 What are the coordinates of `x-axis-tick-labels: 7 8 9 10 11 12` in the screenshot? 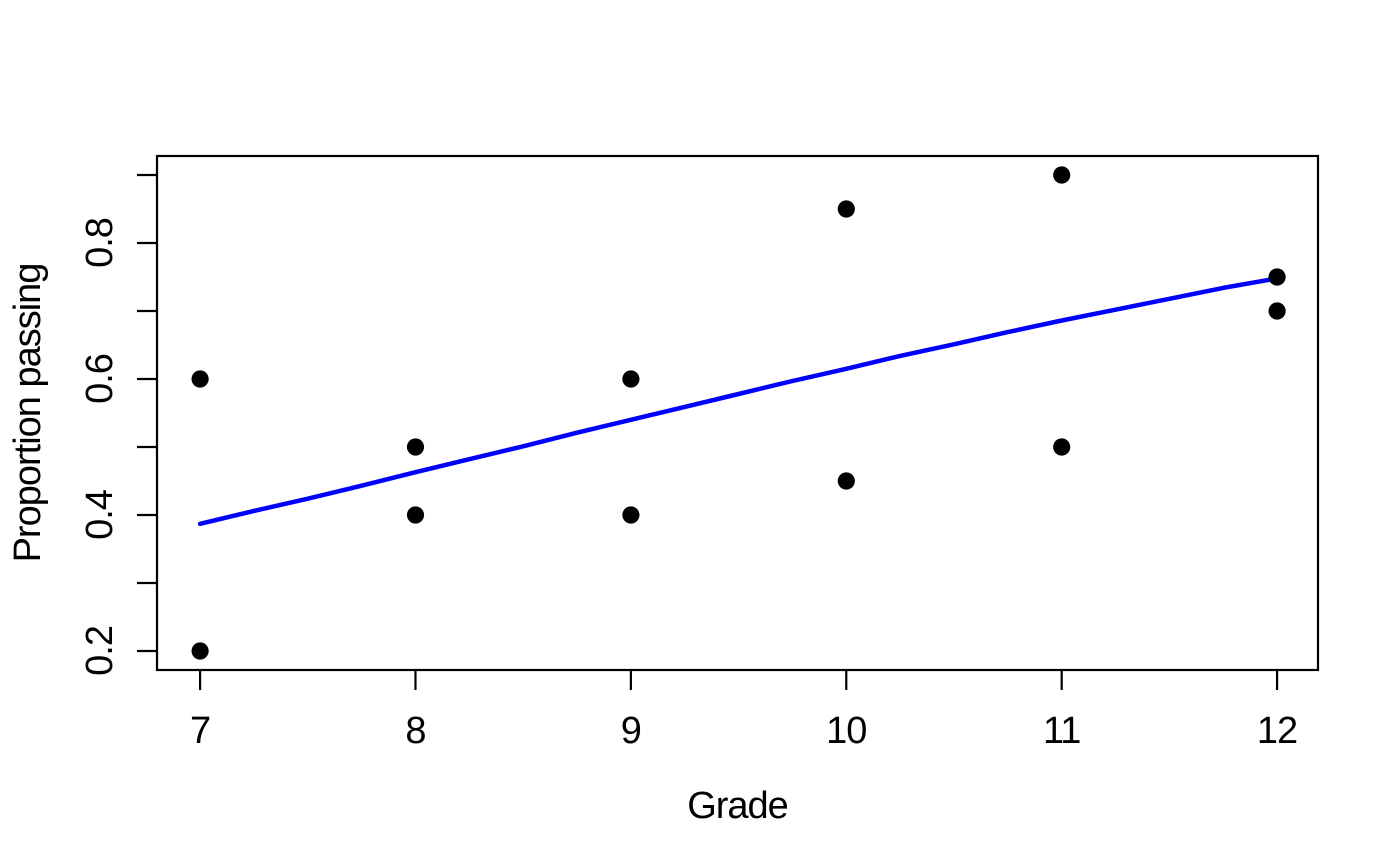 It's located at (744, 731).